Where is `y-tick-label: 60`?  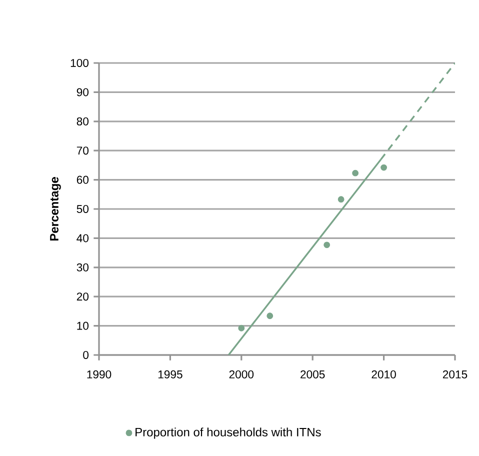 y-tick-label: 60 is located at coordinates (82, 180).